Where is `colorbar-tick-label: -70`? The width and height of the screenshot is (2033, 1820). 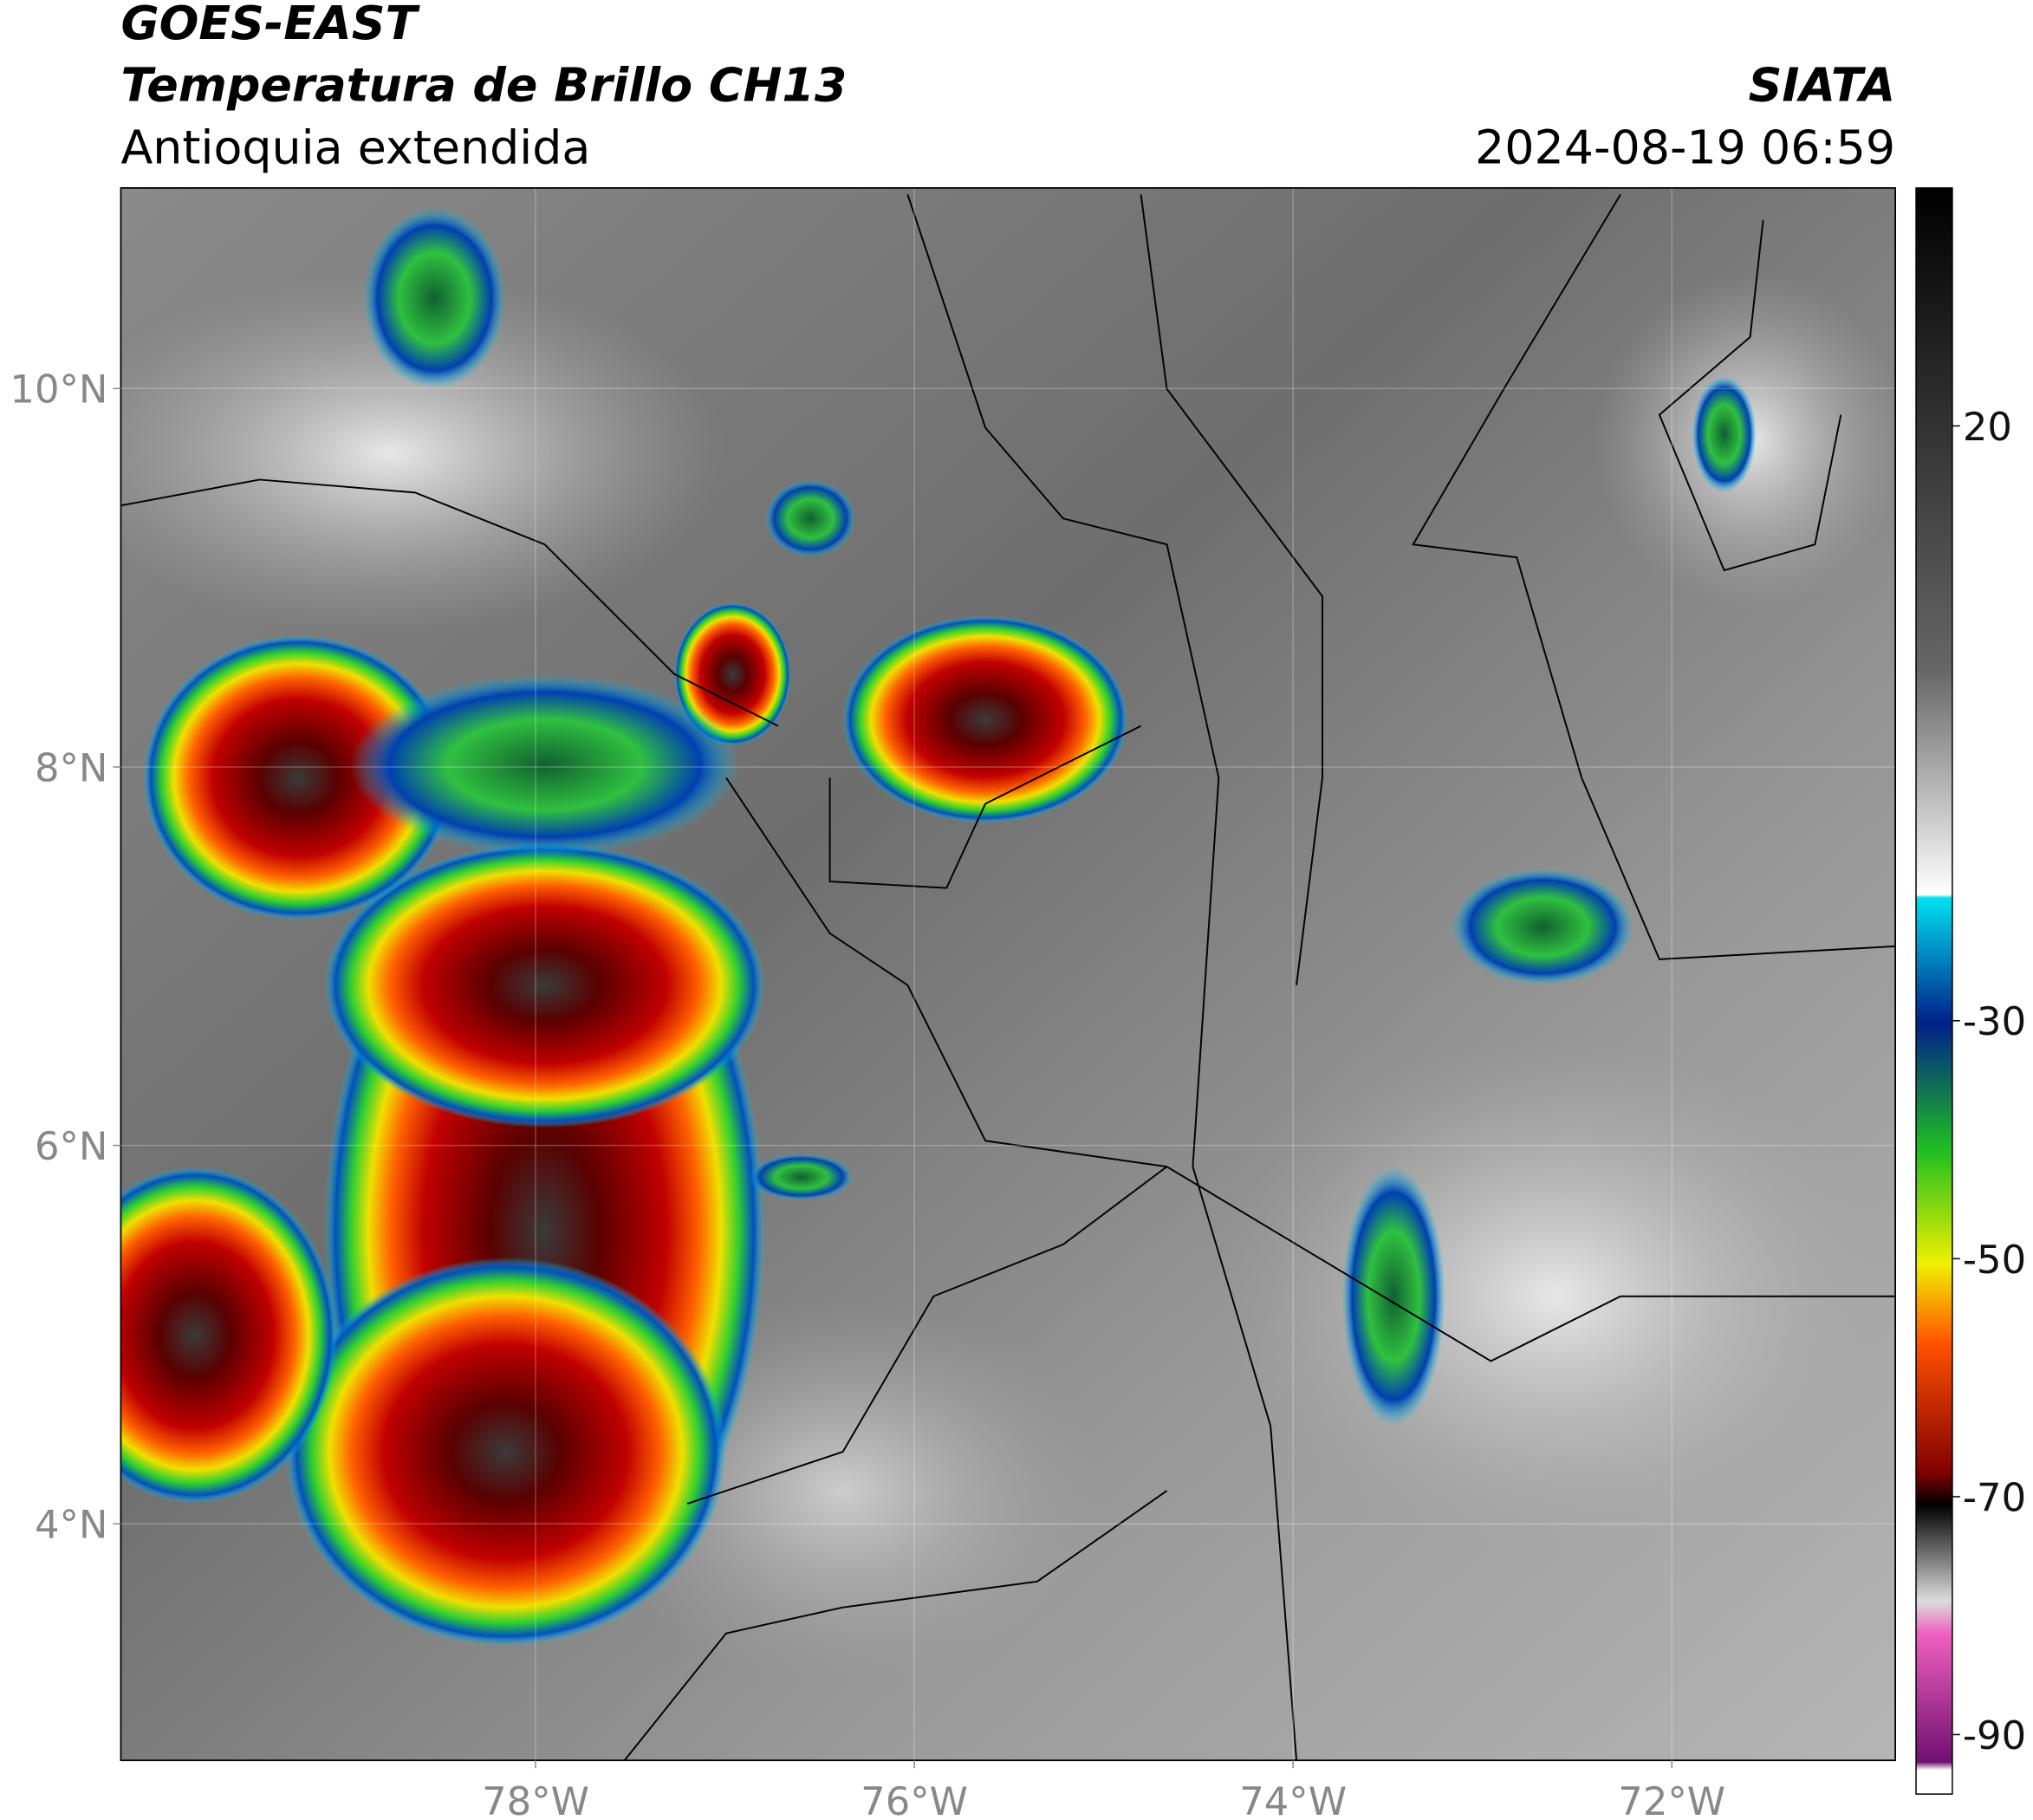 colorbar-tick-label: -70 is located at coordinates (1994, 1497).